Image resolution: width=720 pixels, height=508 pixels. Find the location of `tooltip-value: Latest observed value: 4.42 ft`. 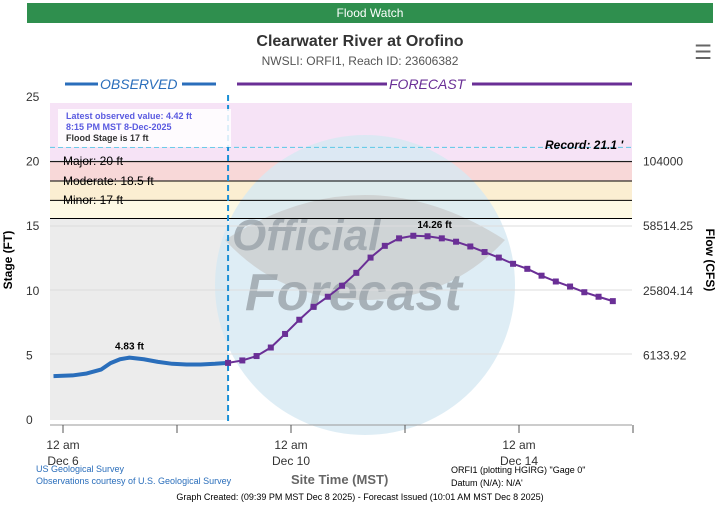

tooltip-value: Latest observed value: 4.42 ft is located at coordinates (129, 116).